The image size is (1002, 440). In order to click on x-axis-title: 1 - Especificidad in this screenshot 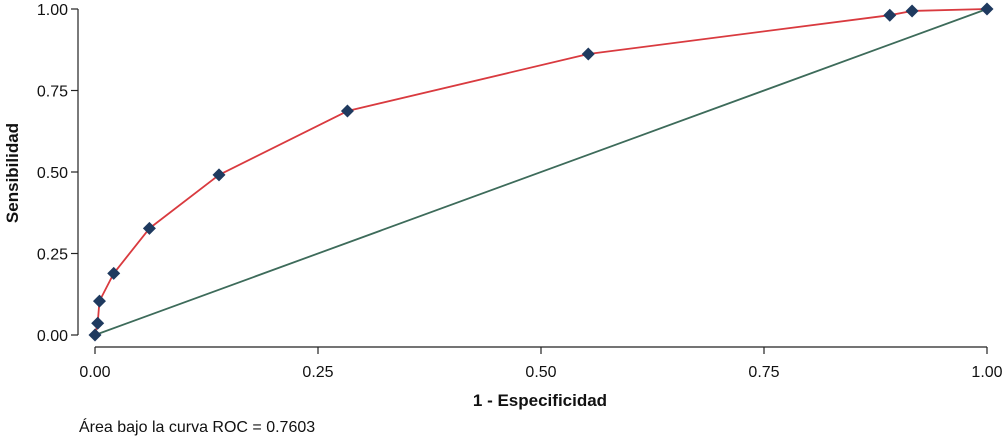, I will do `click(540, 400)`.